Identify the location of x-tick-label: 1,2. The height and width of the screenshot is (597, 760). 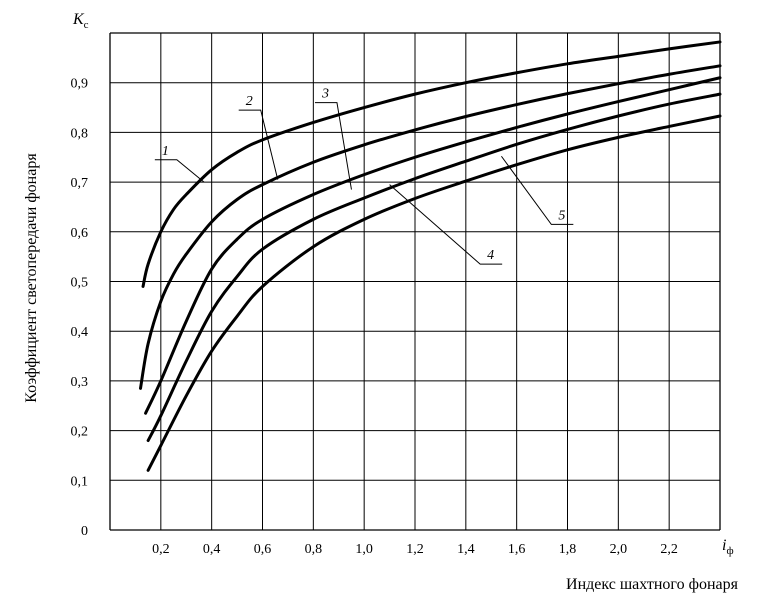
(415, 549).